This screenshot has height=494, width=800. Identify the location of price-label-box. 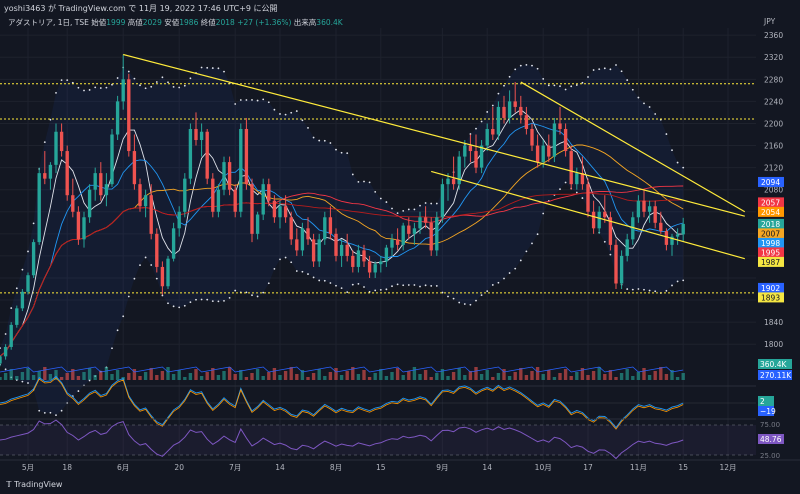
(771, 252).